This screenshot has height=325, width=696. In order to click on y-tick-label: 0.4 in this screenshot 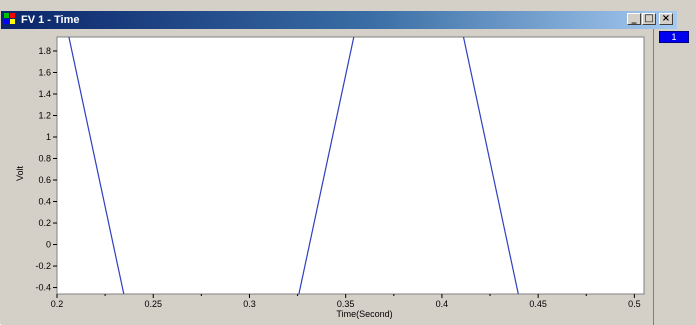, I will do `click(44, 202)`.